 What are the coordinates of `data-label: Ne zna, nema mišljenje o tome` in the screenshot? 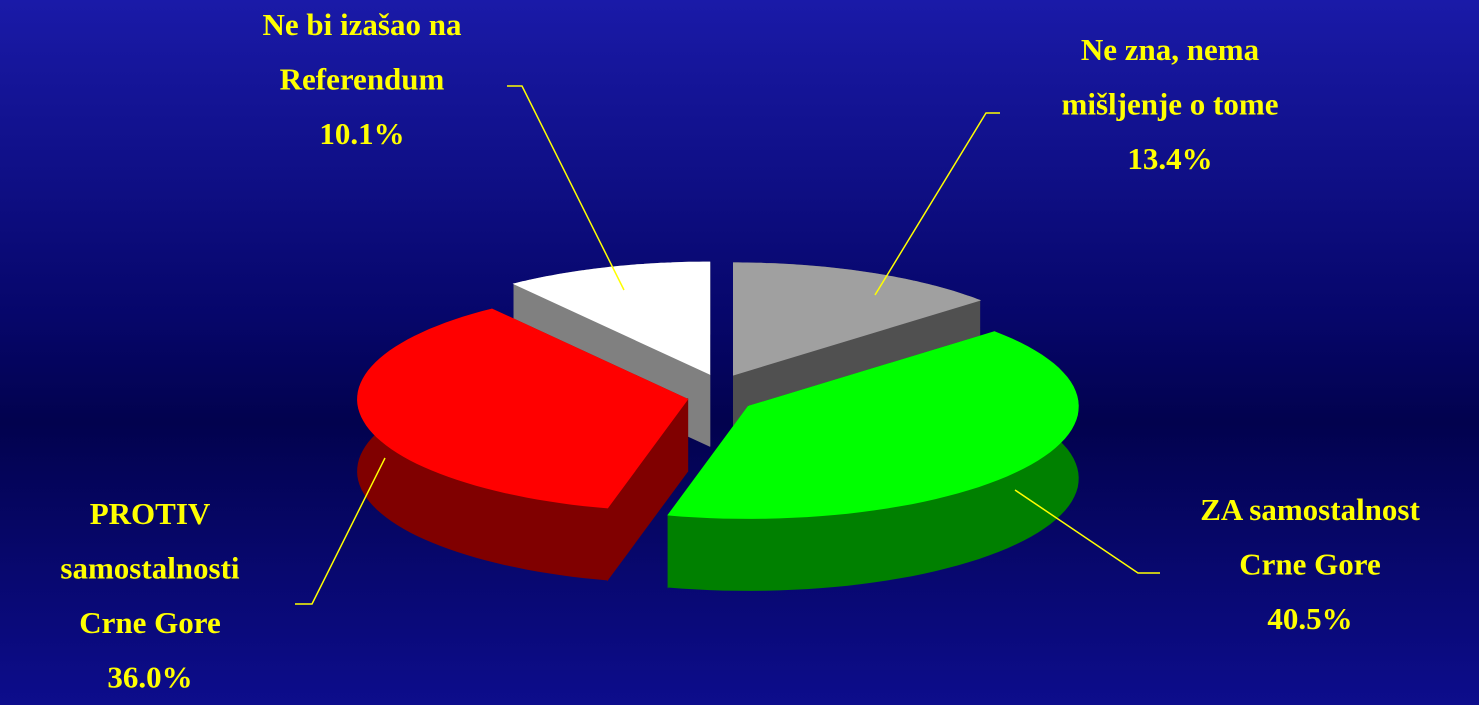 It's located at (1170, 77).